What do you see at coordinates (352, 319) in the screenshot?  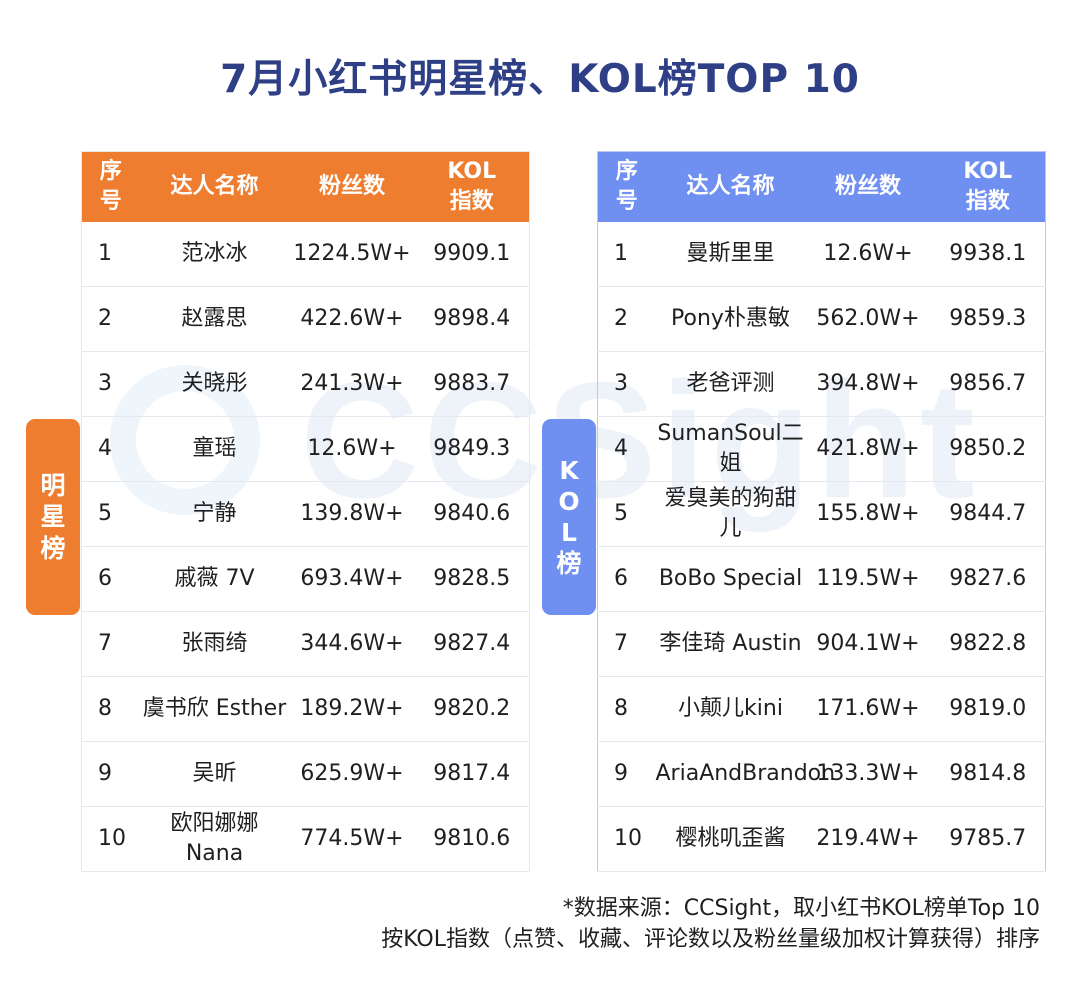 I see `fans-cell: 422.6W+` at bounding box center [352, 319].